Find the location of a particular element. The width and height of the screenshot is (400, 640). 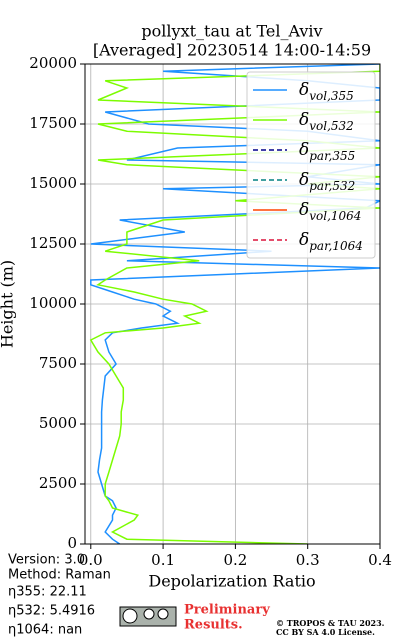

x-tick-label: 0.4 is located at coordinates (380, 560).